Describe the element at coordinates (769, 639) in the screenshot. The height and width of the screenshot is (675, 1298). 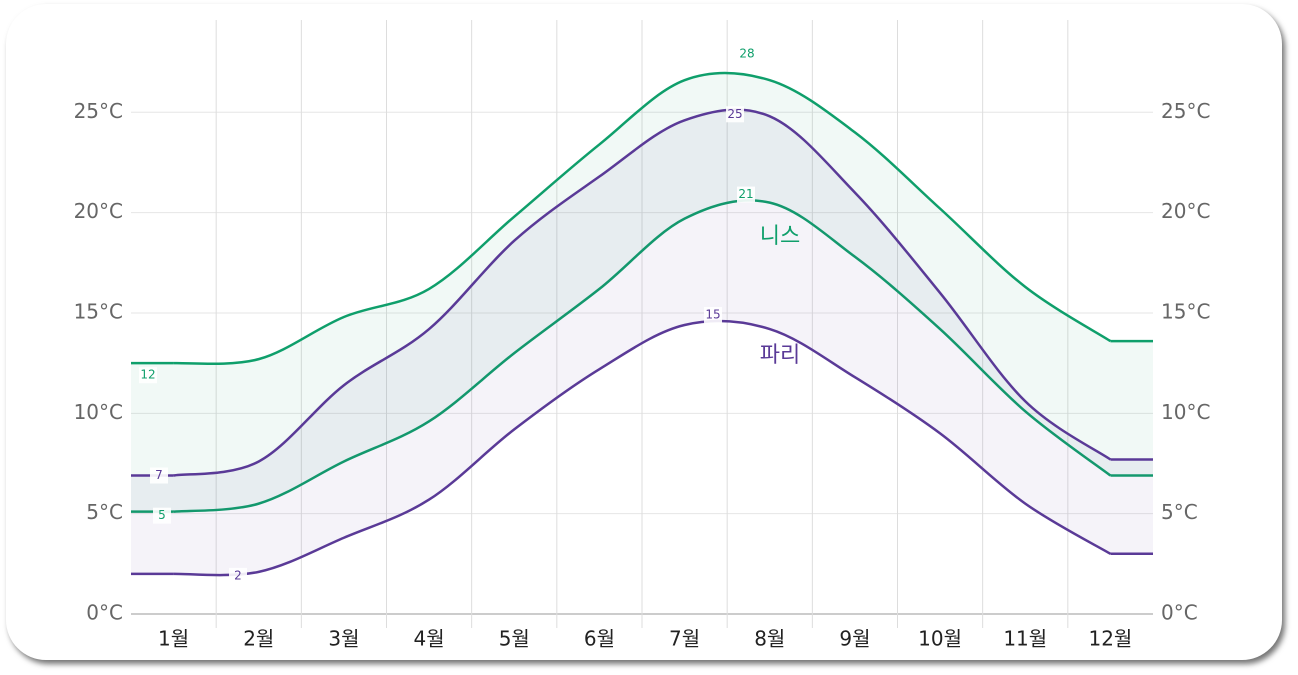
I see `x-tick-label: 8월` at that location.